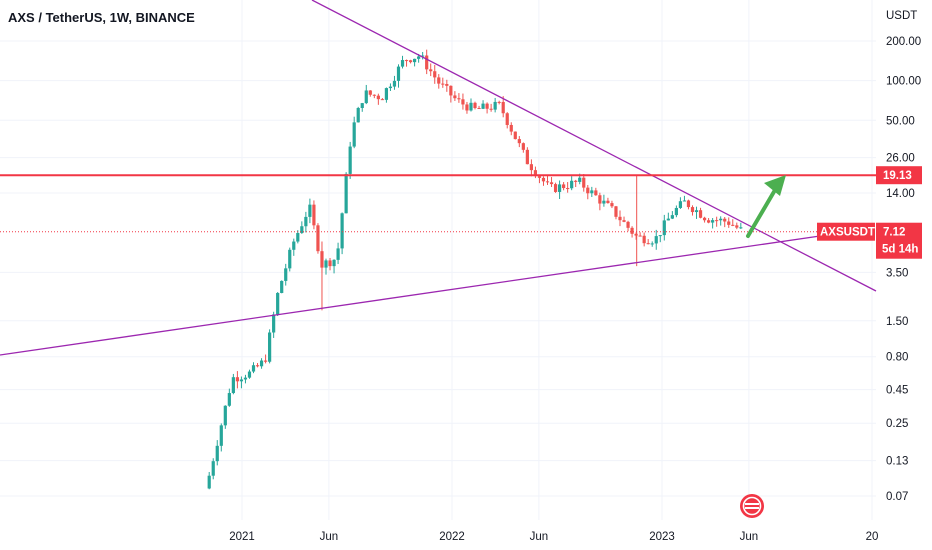 The height and width of the screenshot is (550, 932). I want to click on time-tick-label: 2023, so click(662, 537).